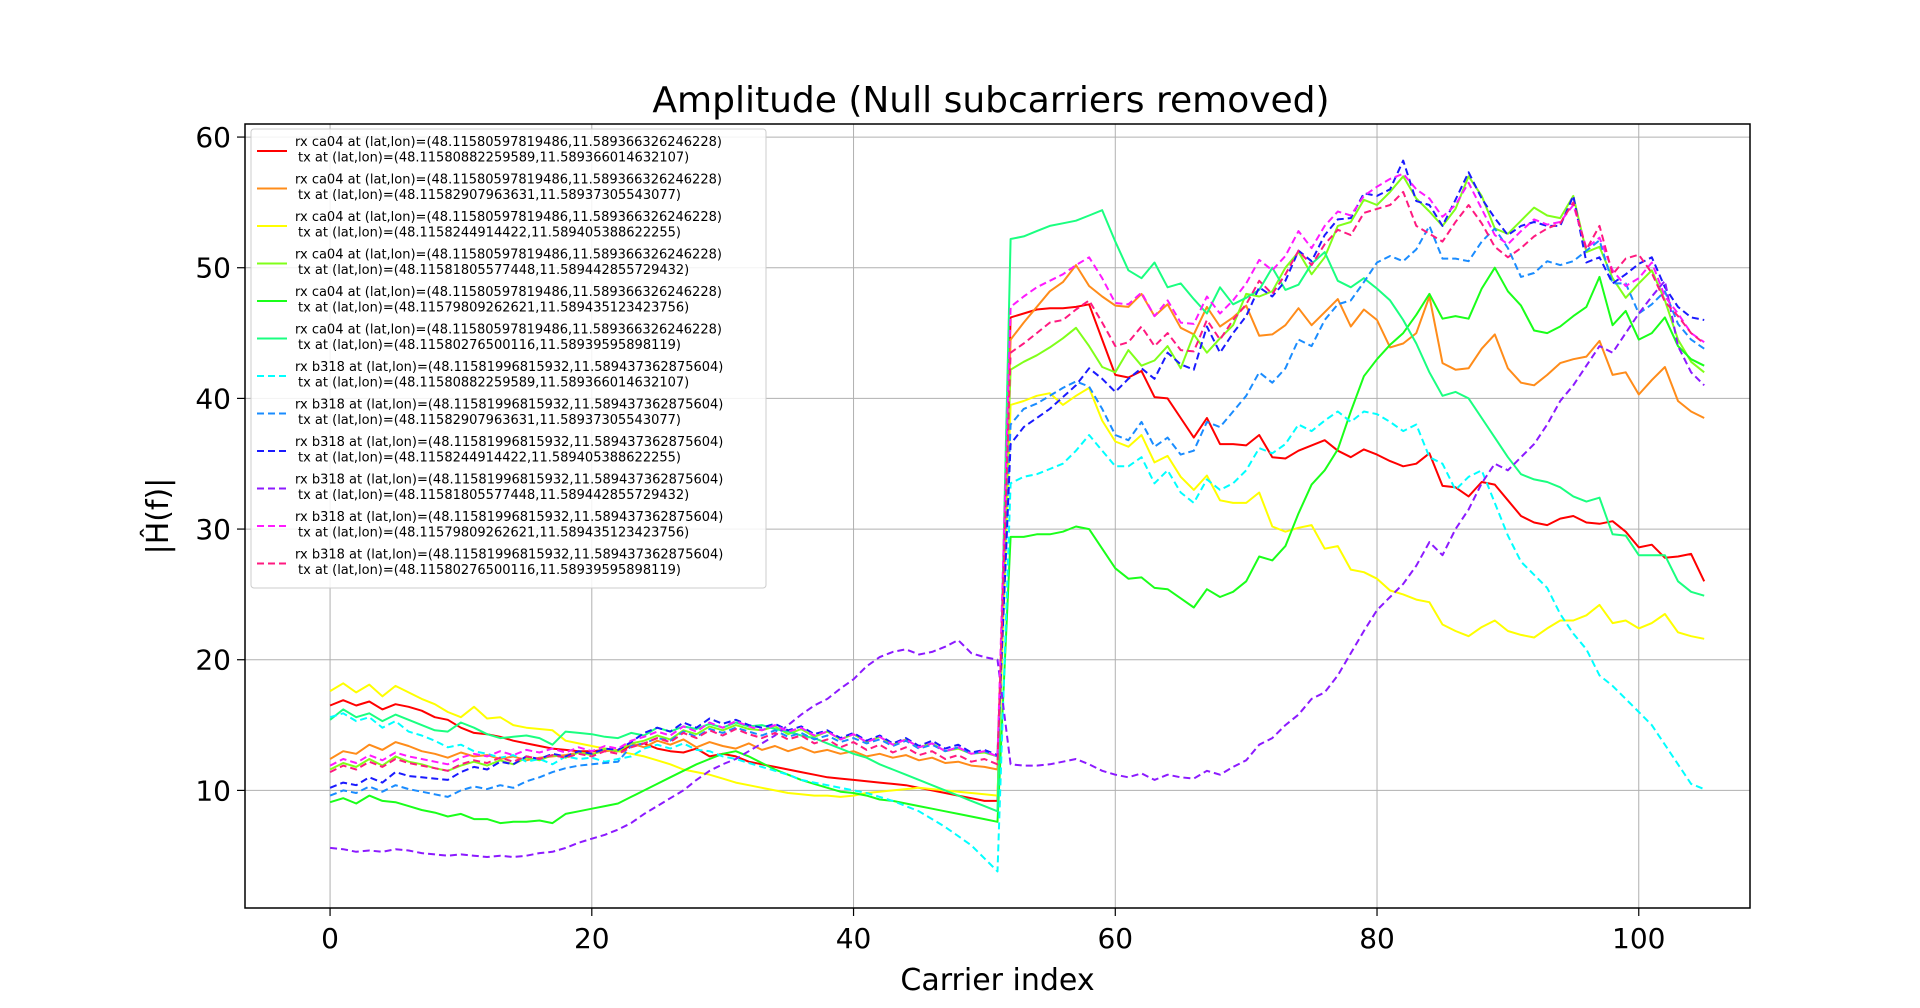  I want to click on x-tick-label: 60, so click(1115, 938).